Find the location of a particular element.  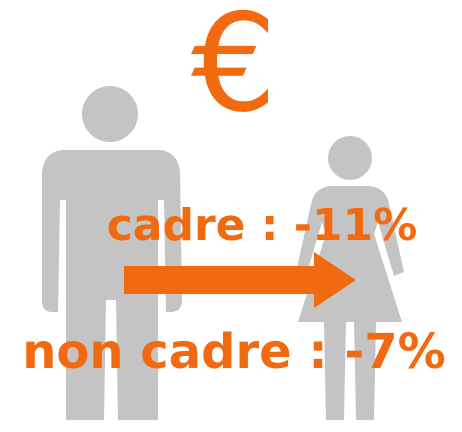

cadre-label: cadre : -11% is located at coordinates (262, 225).